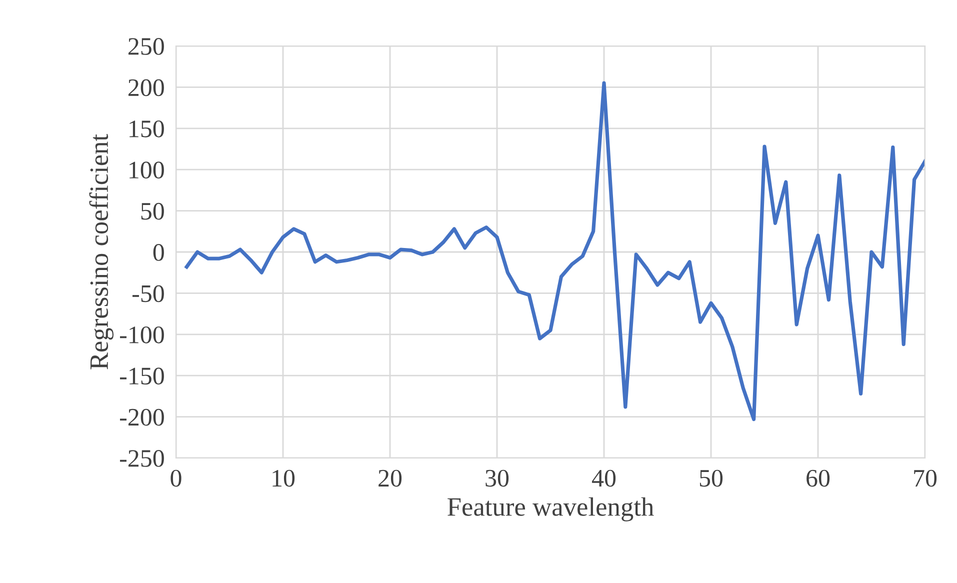 This screenshot has height=583, width=957. Describe the element at coordinates (148, 293) in the screenshot. I see `y-tick-label: -50` at that location.